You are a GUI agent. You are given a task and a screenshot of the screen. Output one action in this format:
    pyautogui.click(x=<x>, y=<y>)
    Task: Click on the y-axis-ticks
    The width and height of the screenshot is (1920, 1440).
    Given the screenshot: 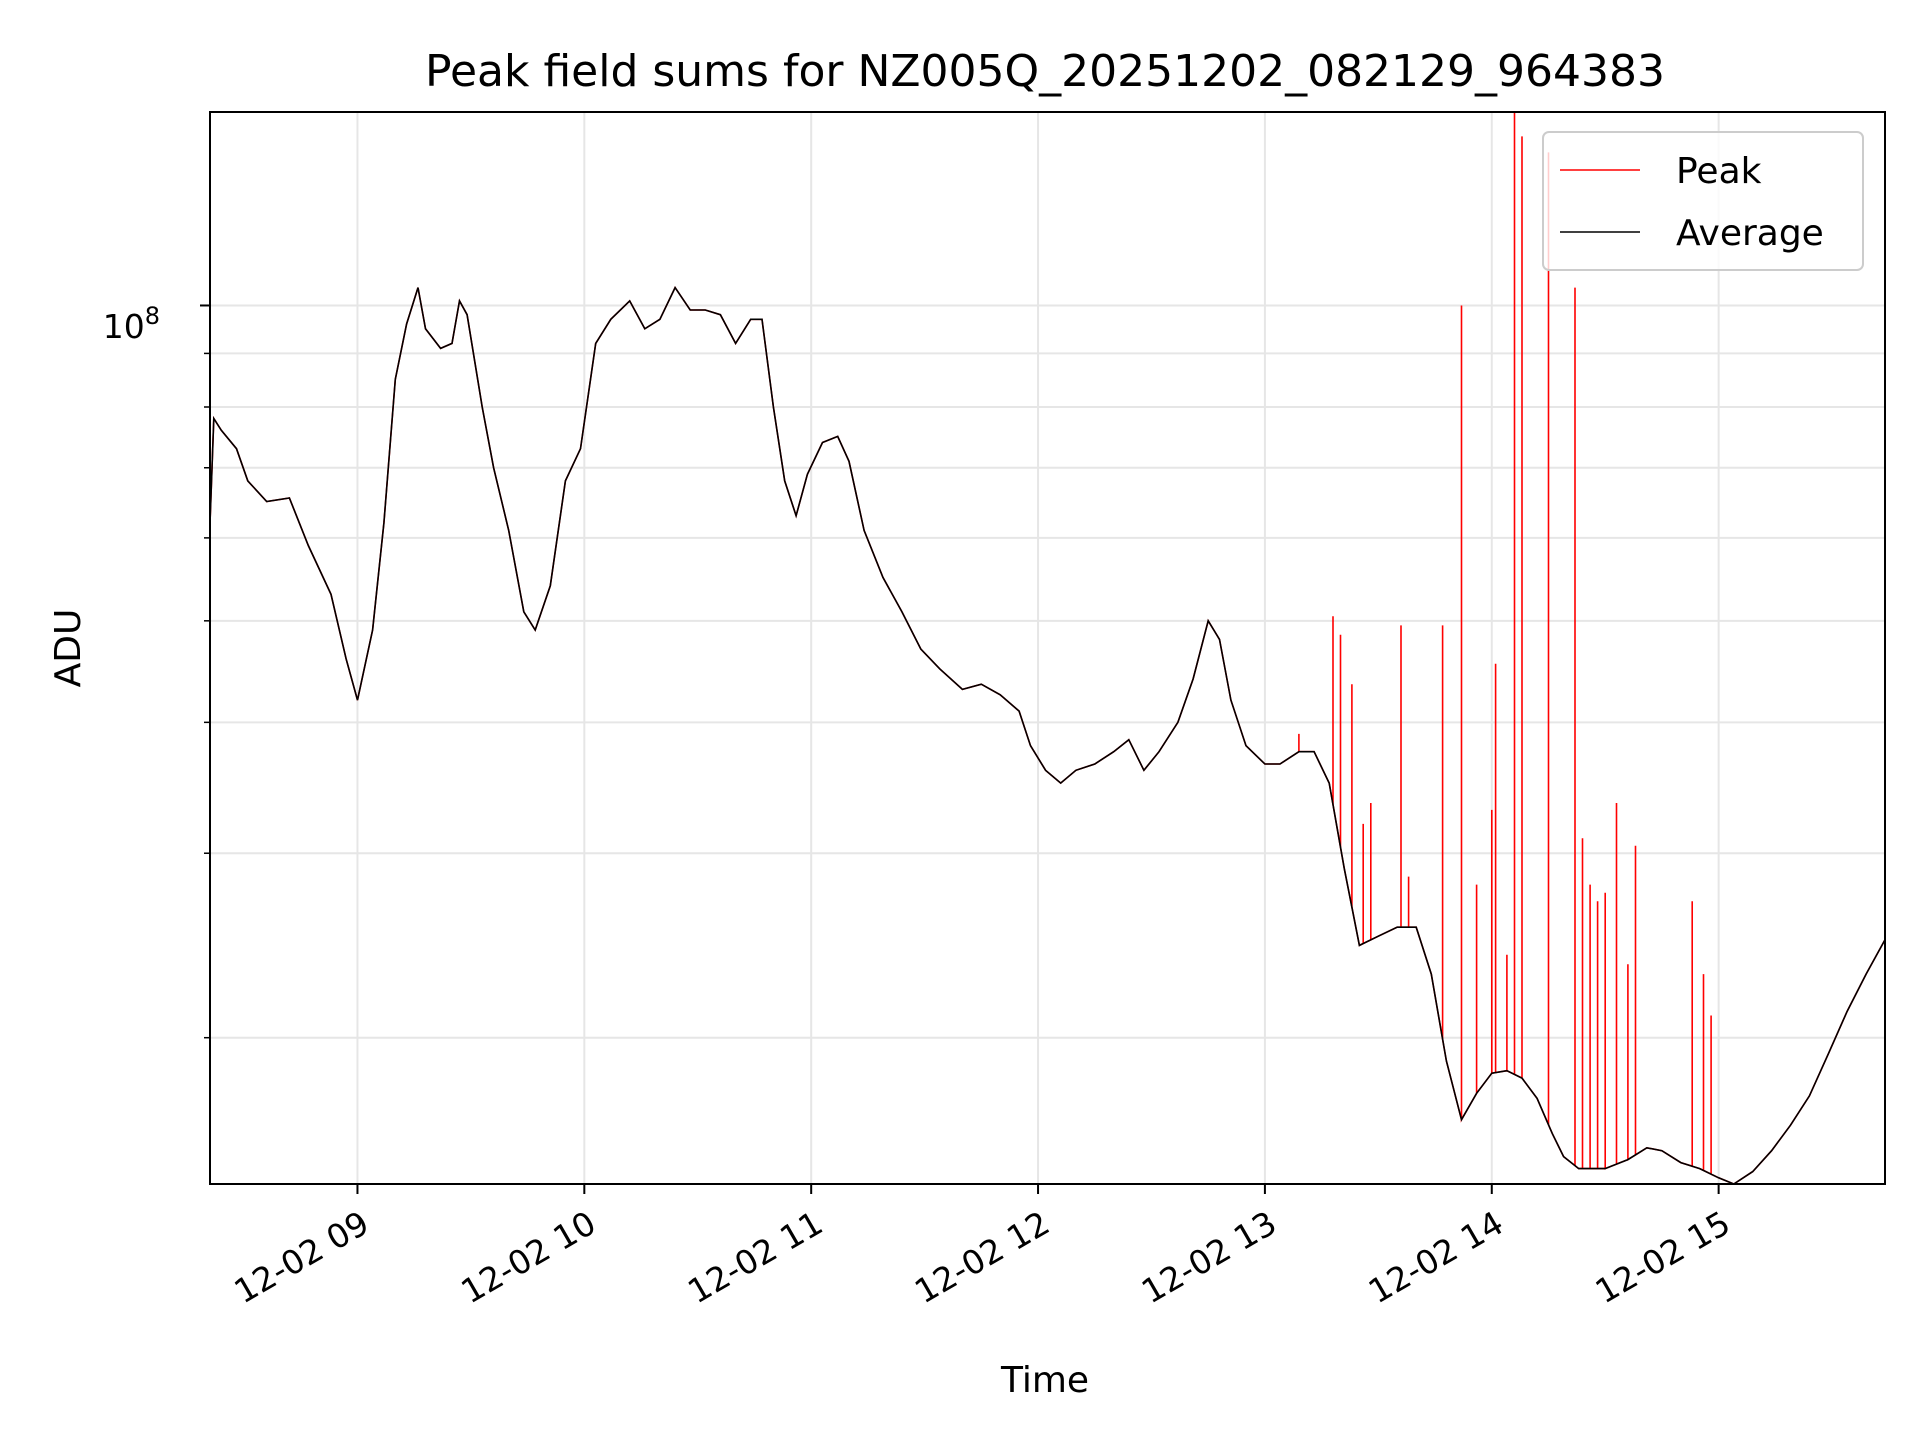 What is the action you would take?
    pyautogui.click(x=205, y=671)
    